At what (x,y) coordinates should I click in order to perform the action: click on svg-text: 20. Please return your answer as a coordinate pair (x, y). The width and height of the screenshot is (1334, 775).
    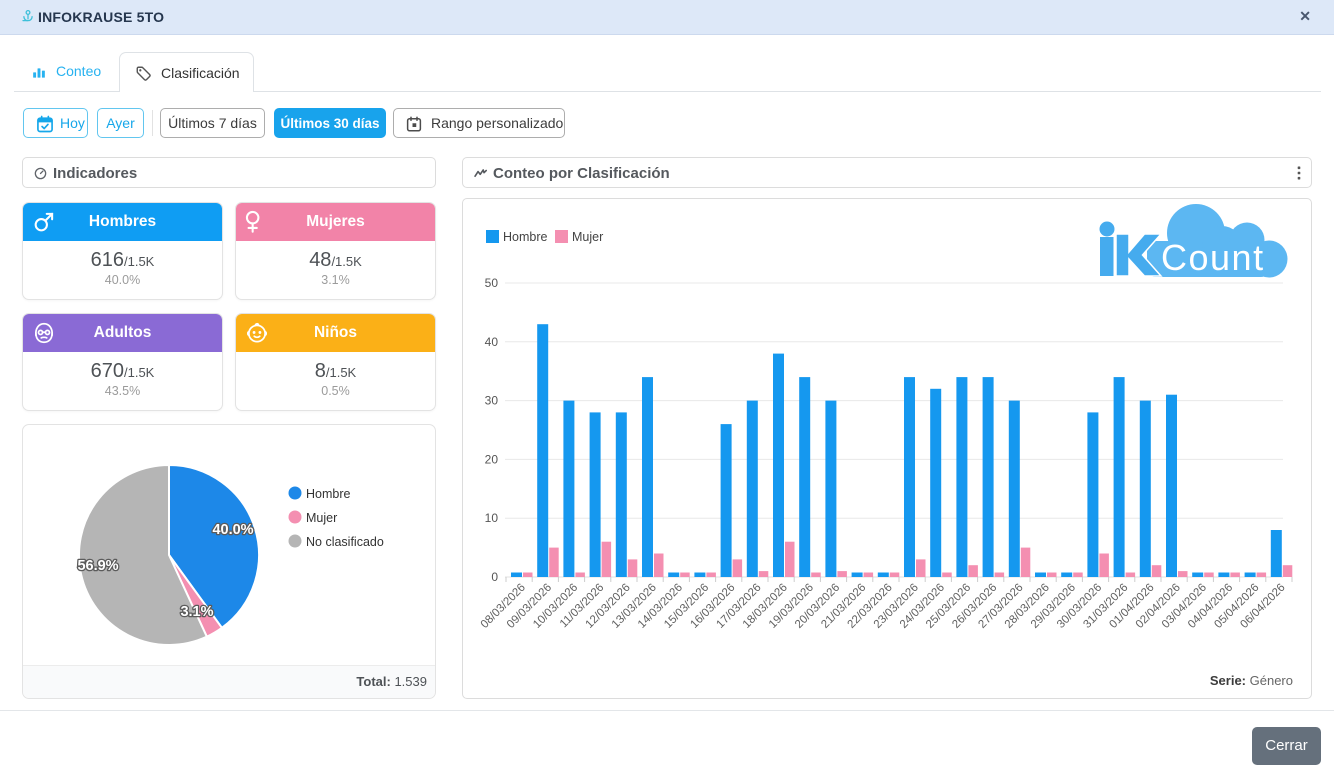
    Looking at the image, I should click on (492, 459).